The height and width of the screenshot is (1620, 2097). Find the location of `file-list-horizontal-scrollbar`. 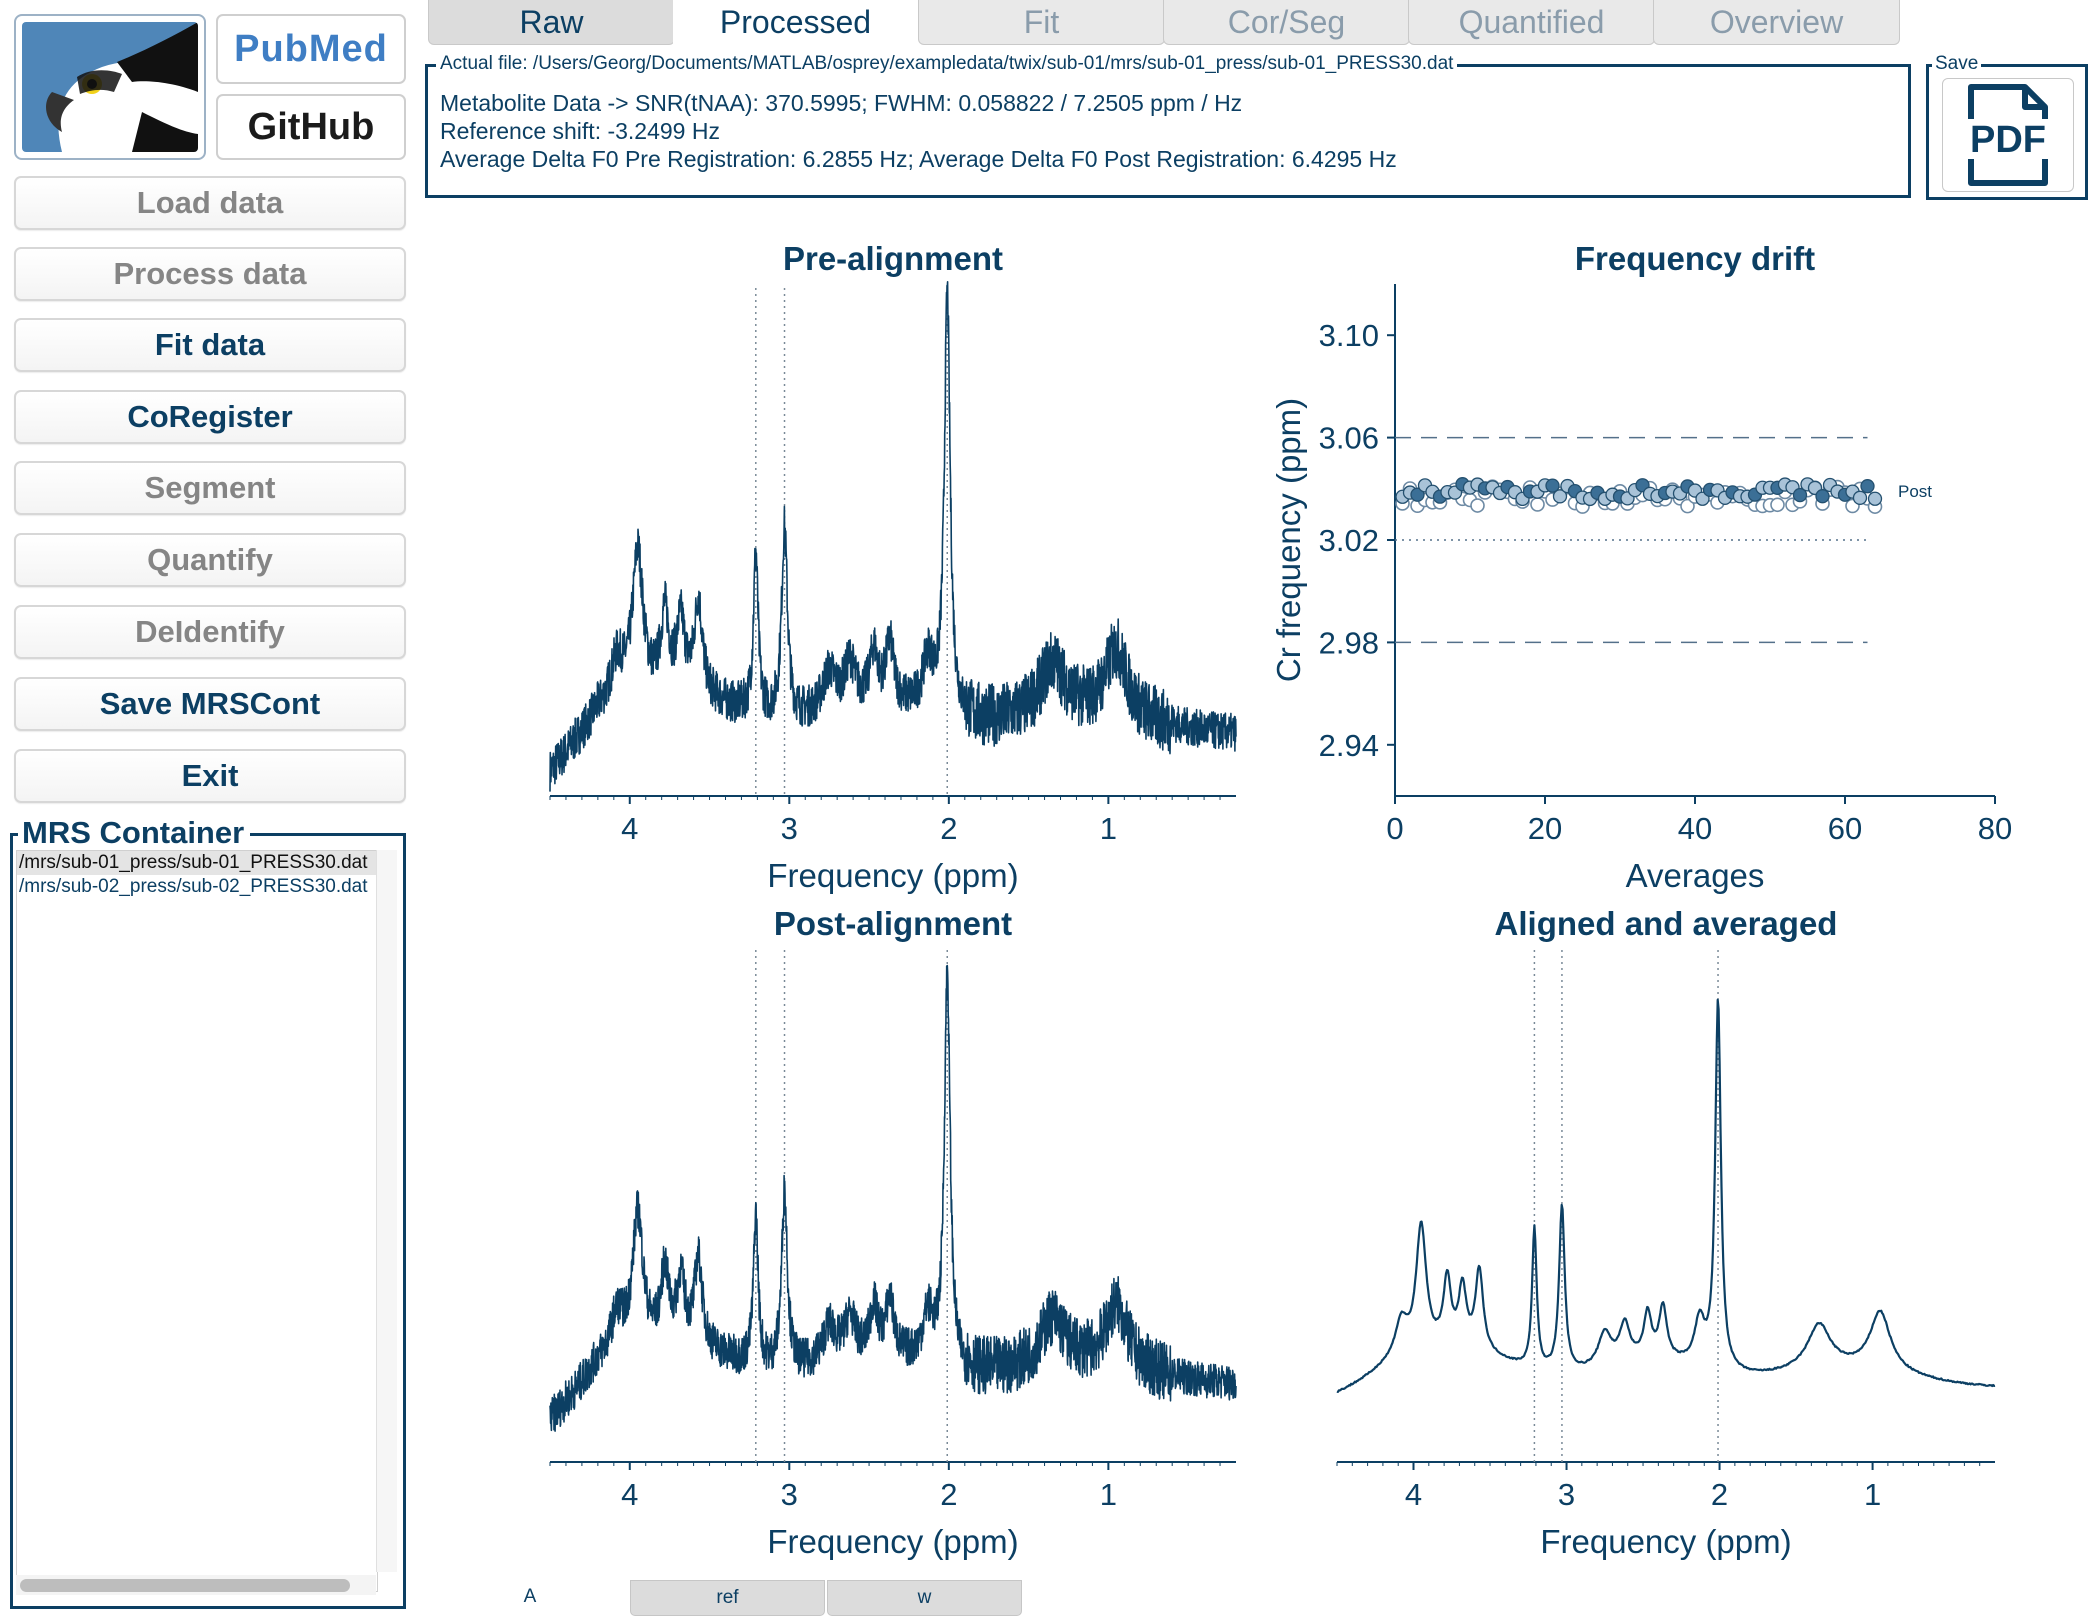

file-list-horizontal-scrollbar is located at coordinates (196, 1585).